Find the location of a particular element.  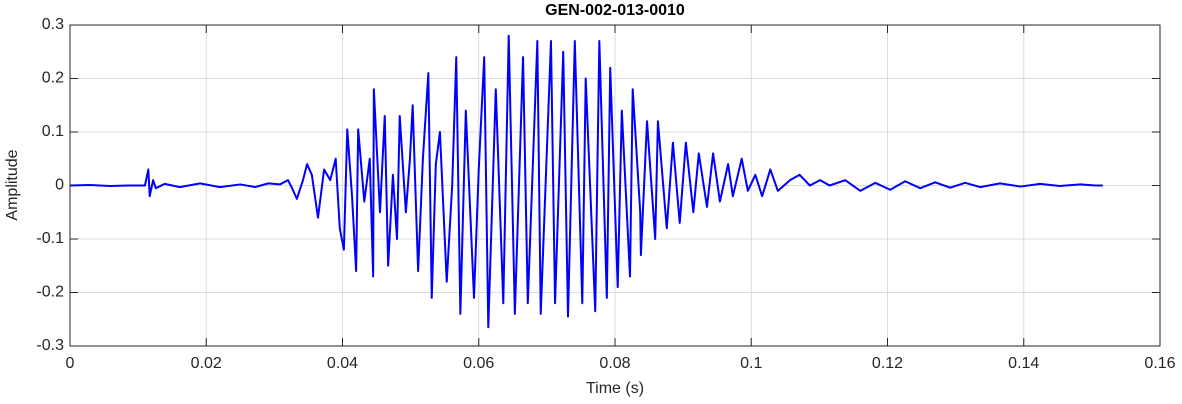

y-tick-label: 0 is located at coordinates (59, 185).